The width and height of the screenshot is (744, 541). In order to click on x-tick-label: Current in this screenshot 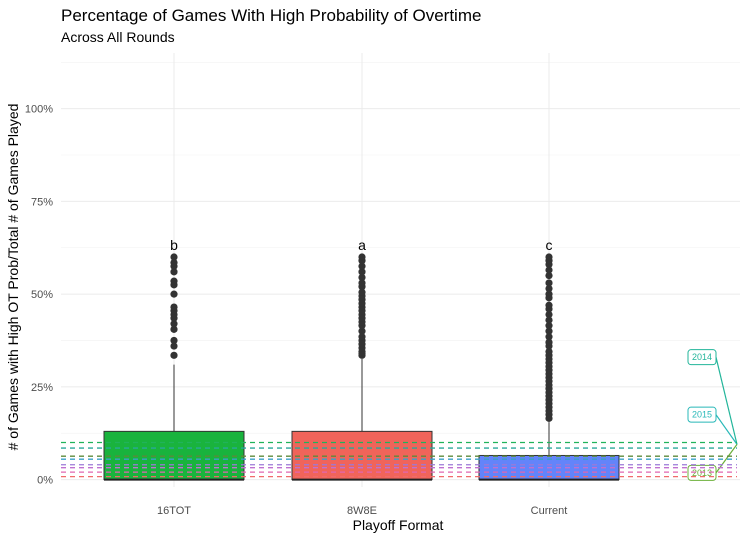, I will do `click(549, 511)`.